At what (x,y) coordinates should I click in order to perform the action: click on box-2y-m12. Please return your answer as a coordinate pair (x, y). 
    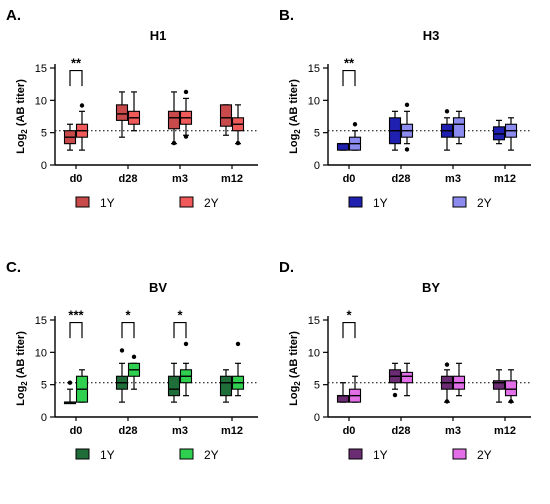
    Looking at the image, I should click on (511, 388).